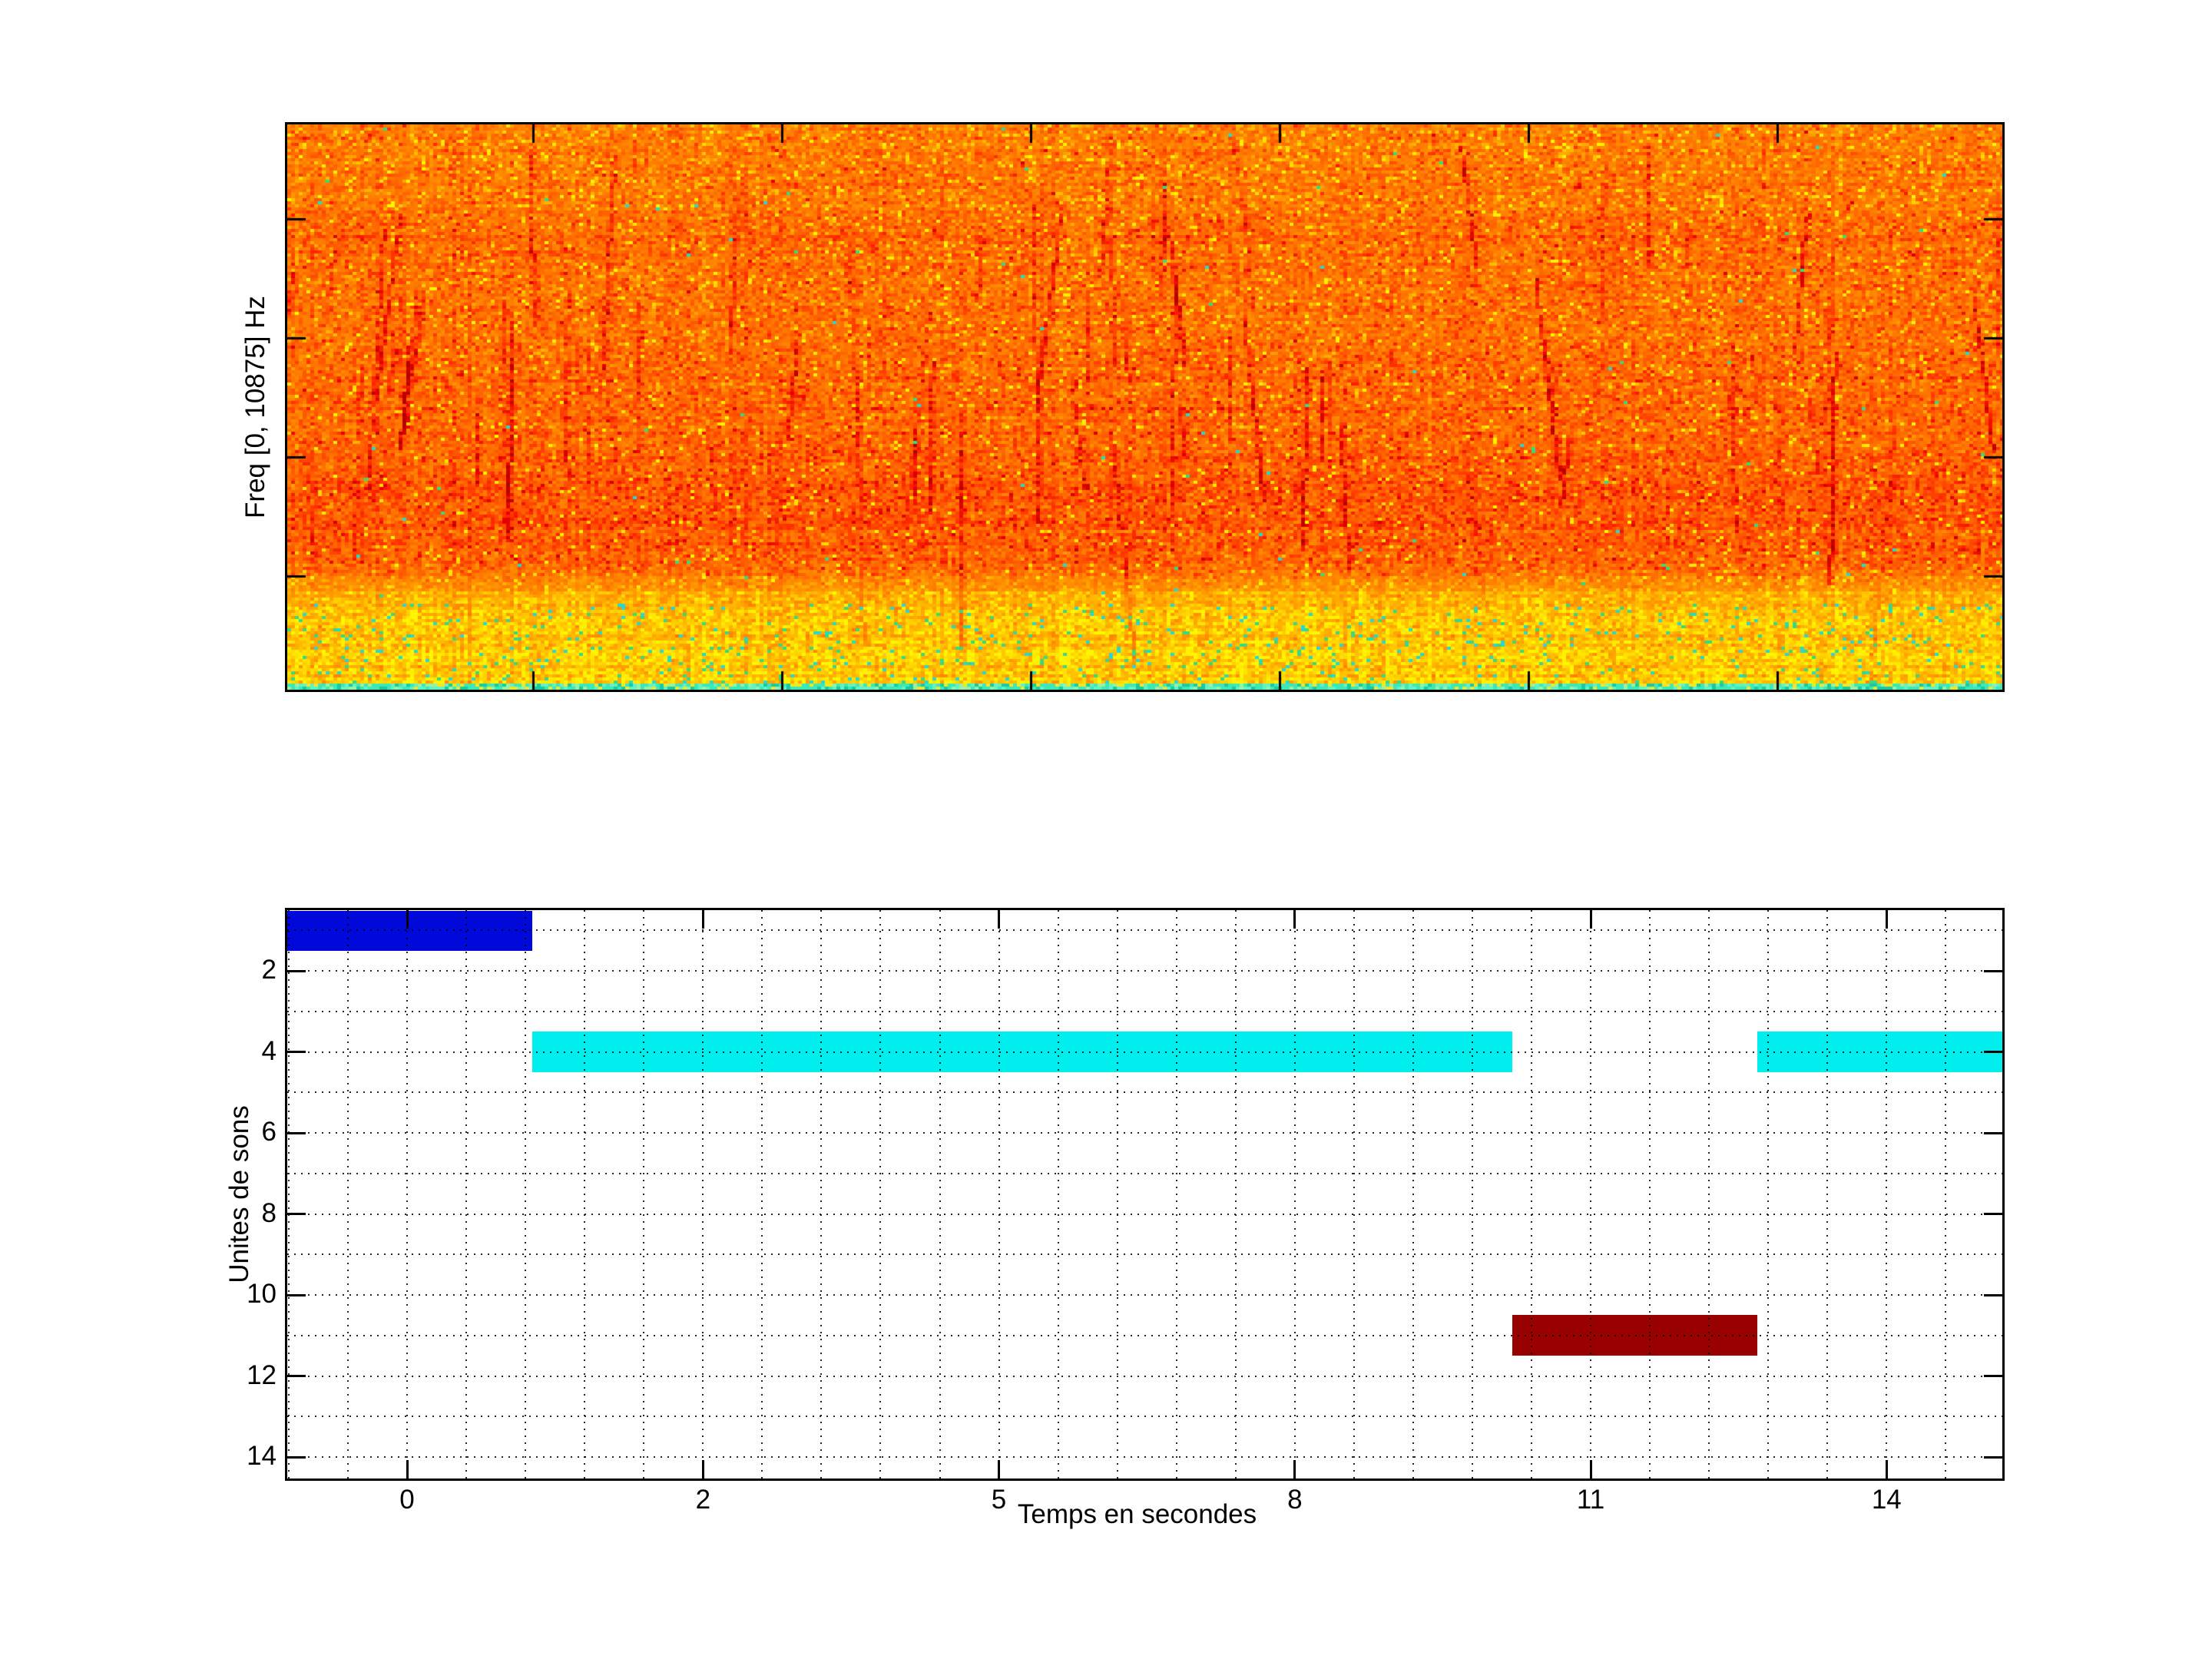 This screenshot has height=1659, width=2212. I want to click on x-tick-label: 0, so click(407, 1500).